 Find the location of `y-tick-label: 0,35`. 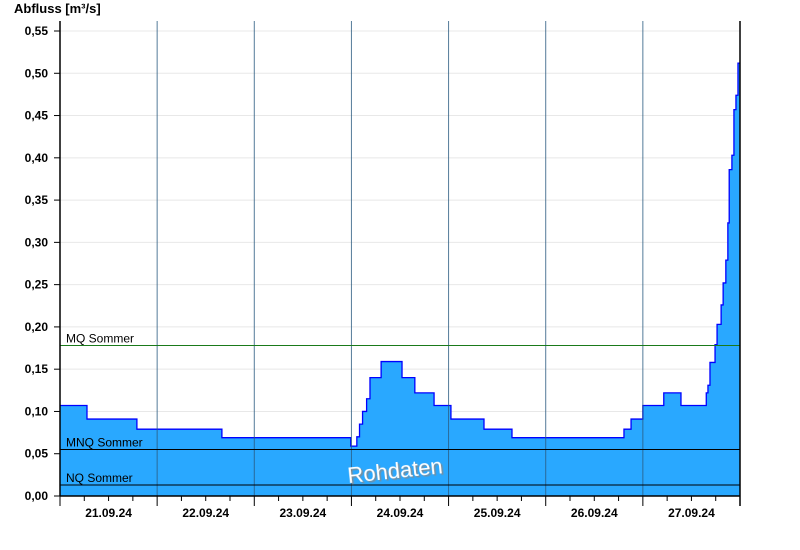

y-tick-label: 0,35 is located at coordinates (37, 200).